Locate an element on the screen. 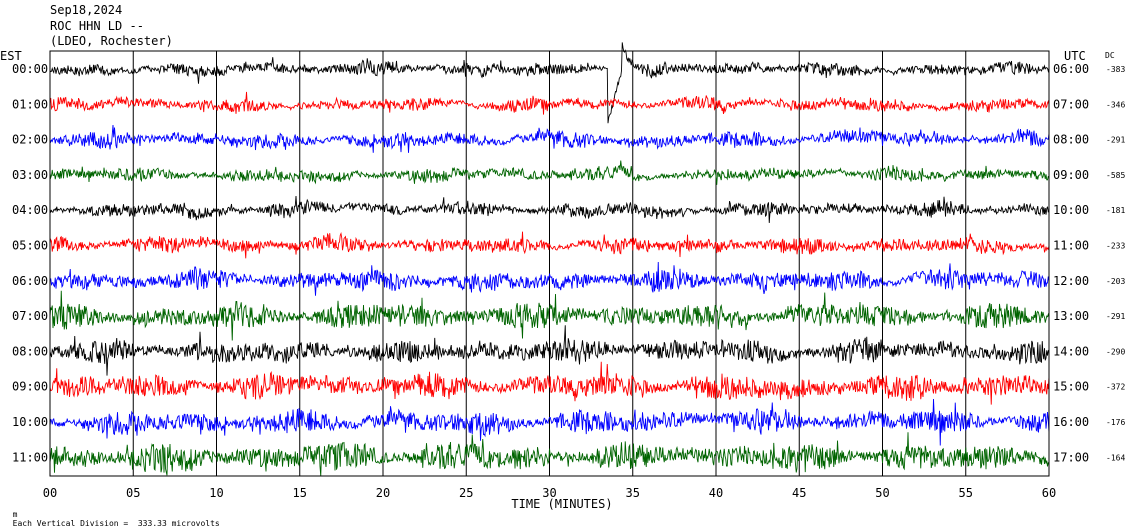 This screenshot has width=1130, height=528. x-tick-label: 00 is located at coordinates (50, 493).